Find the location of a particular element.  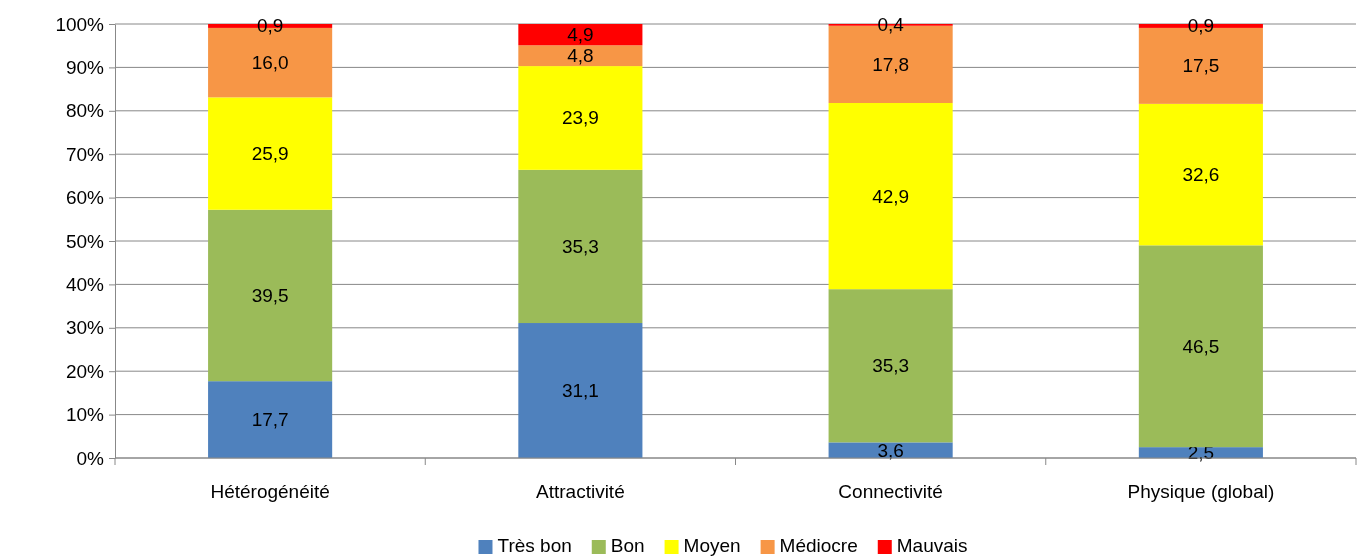

data-label: 25,9 is located at coordinates (270, 154).